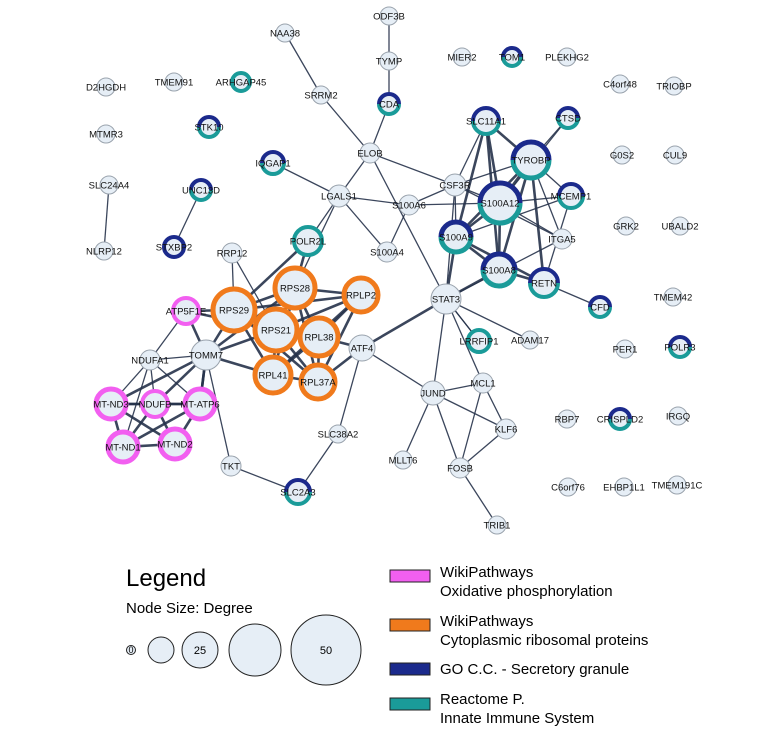 The height and width of the screenshot is (740, 763). I want to click on network-node: MT-ATP6, so click(200, 404).